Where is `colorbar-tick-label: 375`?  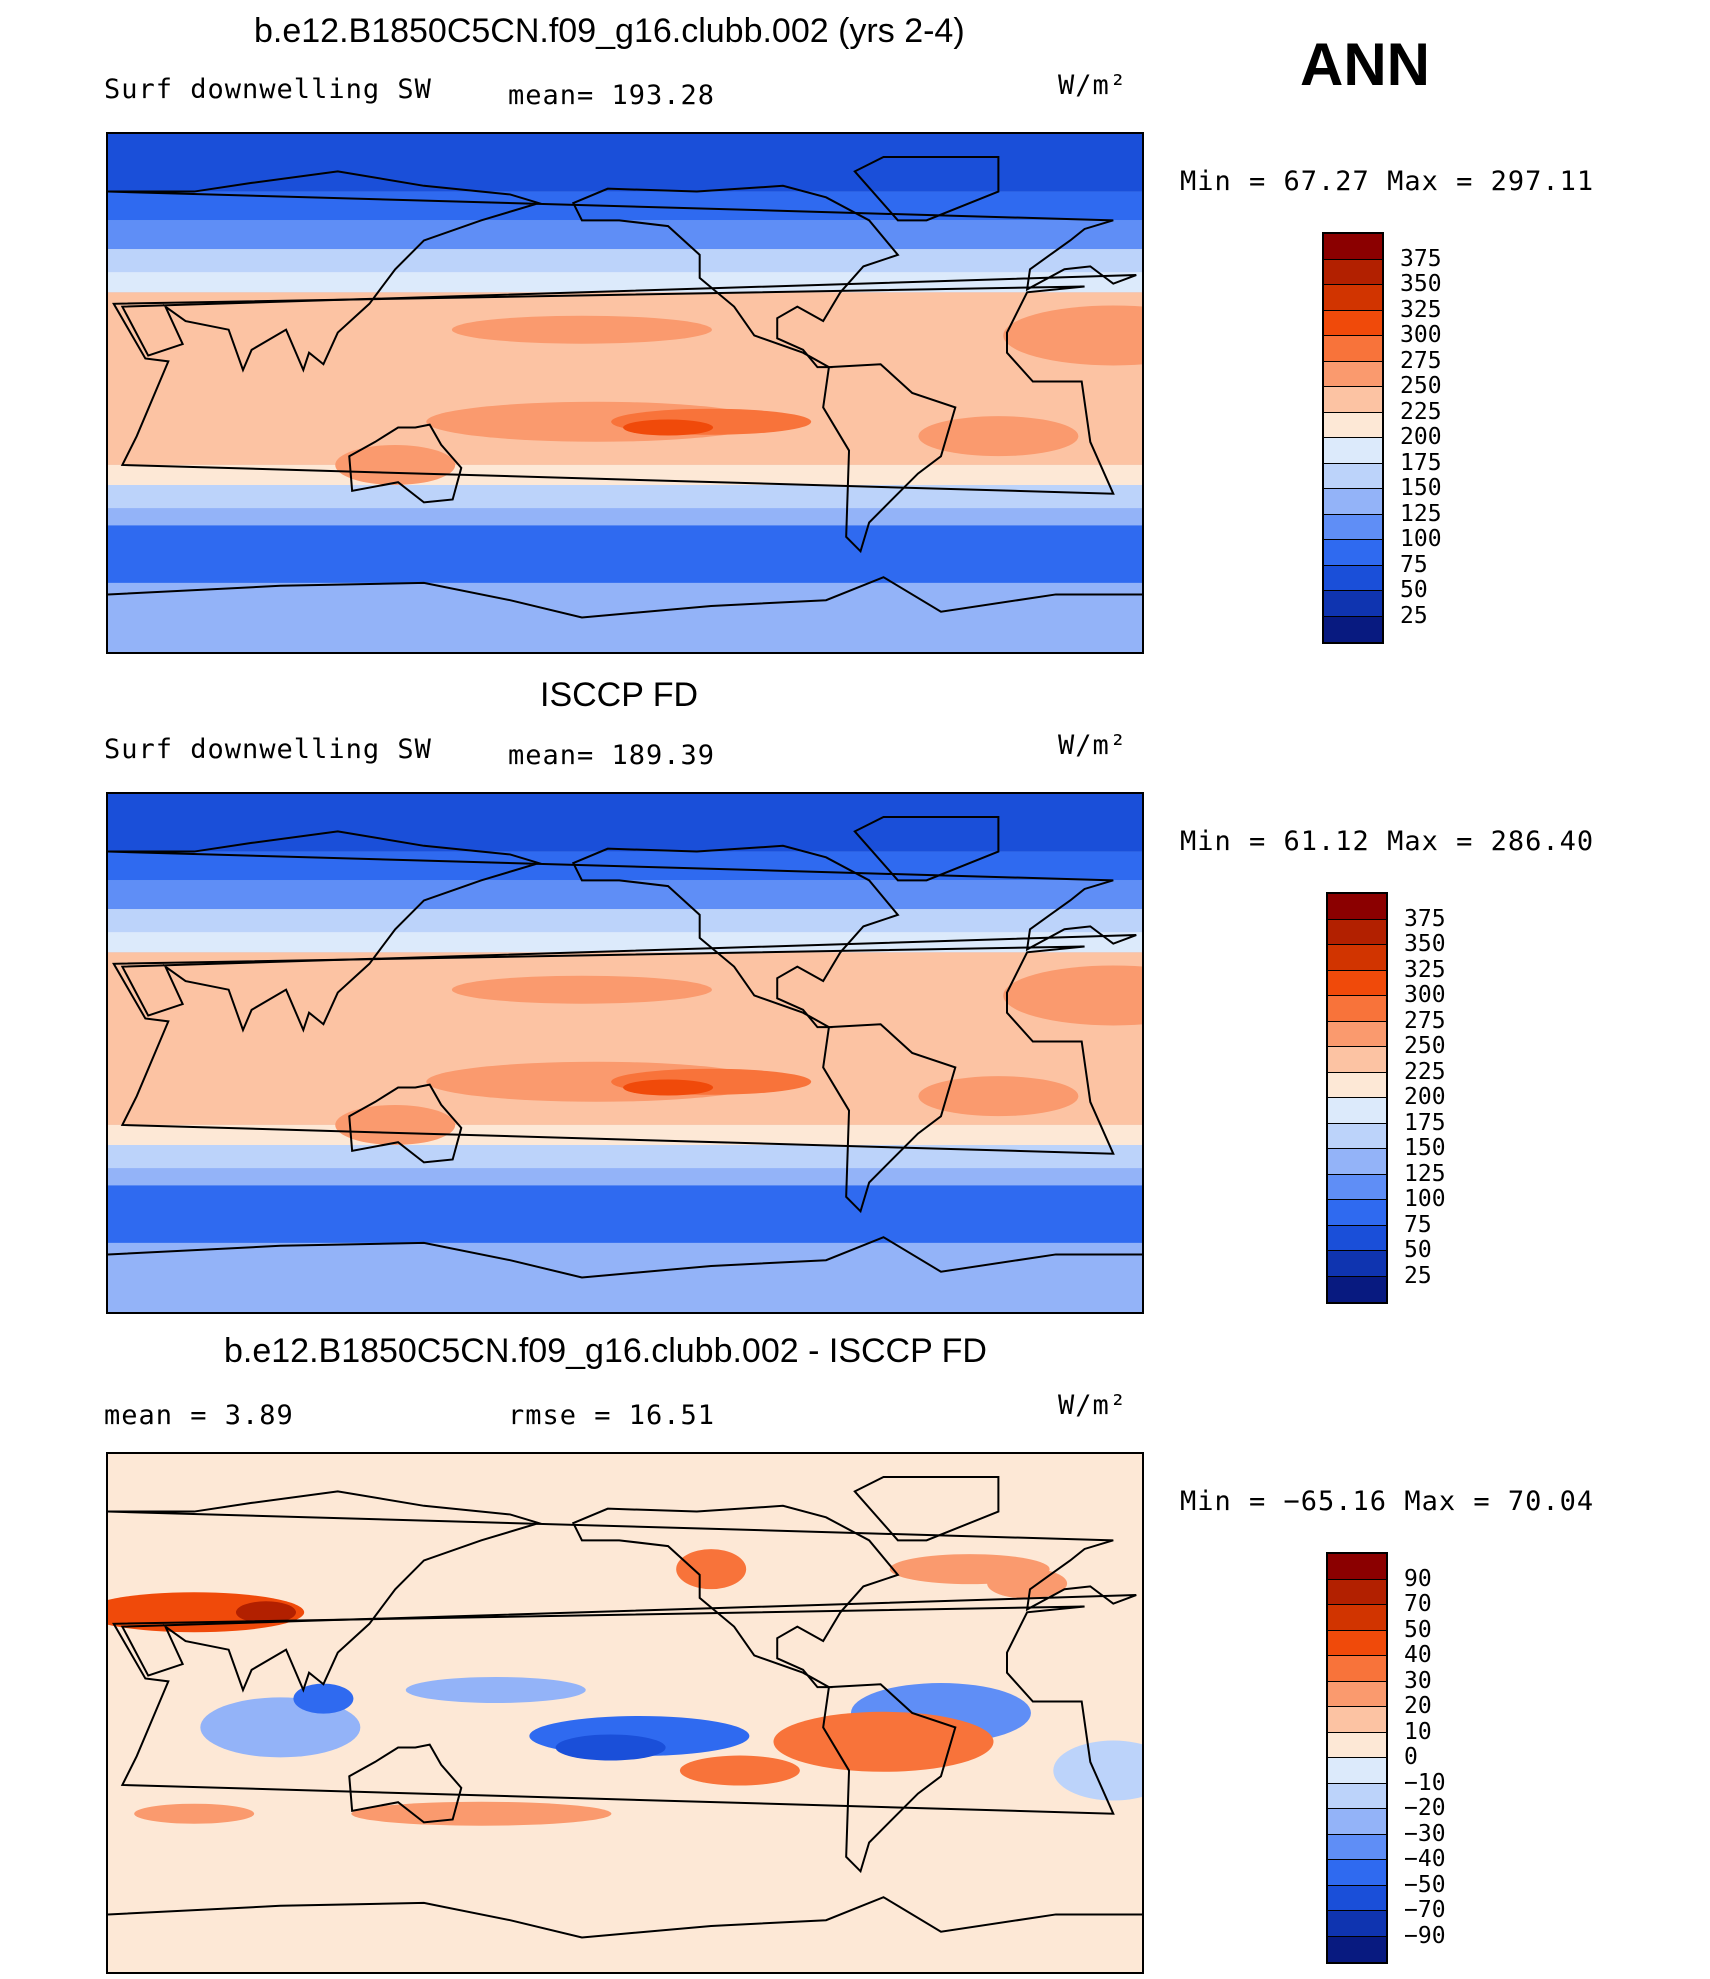
colorbar-tick-label: 375 is located at coordinates (1425, 918).